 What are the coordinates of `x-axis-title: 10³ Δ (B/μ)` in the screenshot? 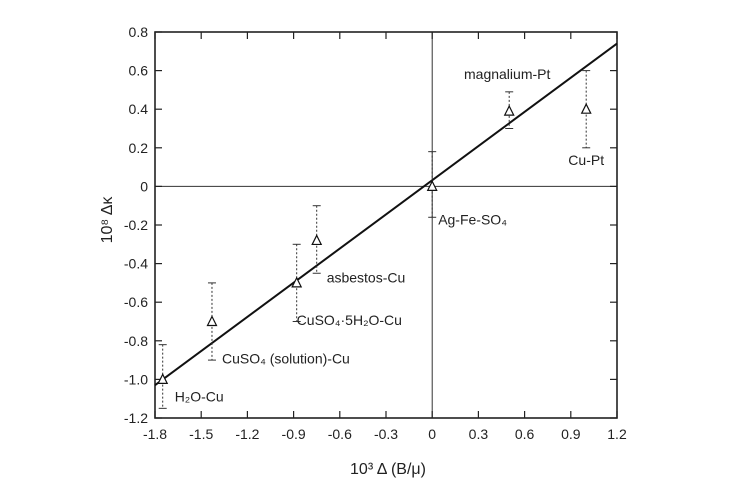 It's located at (388, 469).